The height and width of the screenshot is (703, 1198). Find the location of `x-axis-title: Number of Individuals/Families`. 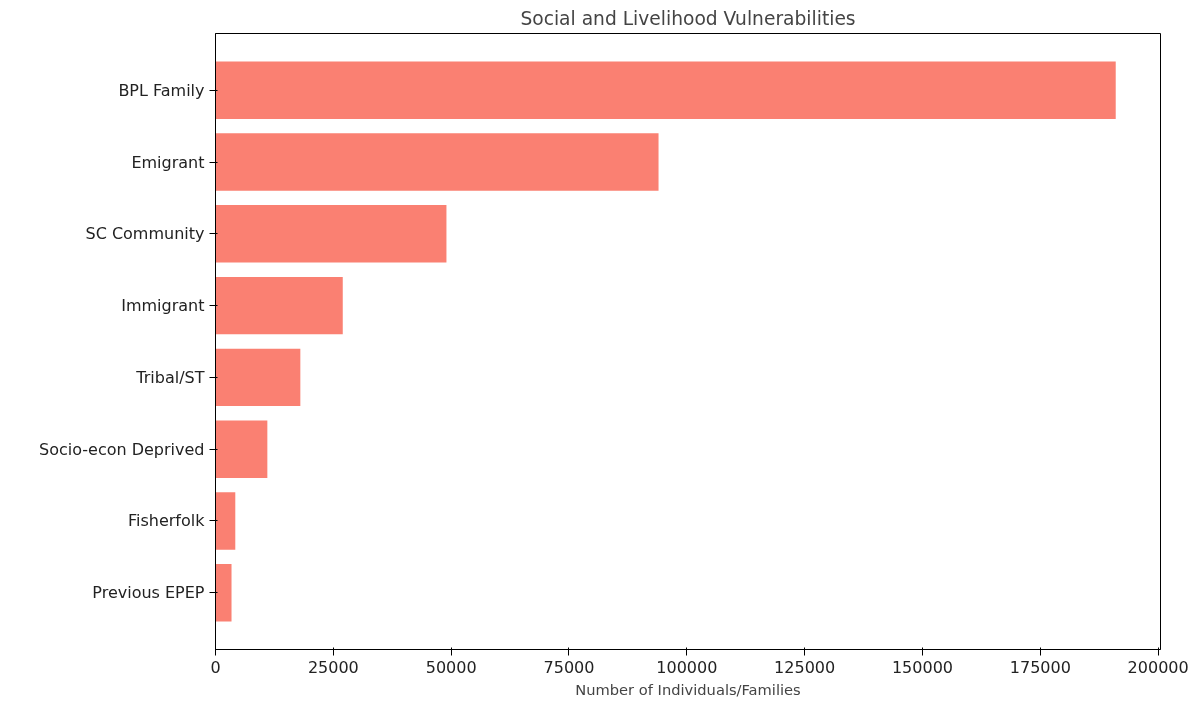

x-axis-title: Number of Individuals/Families is located at coordinates (688, 689).